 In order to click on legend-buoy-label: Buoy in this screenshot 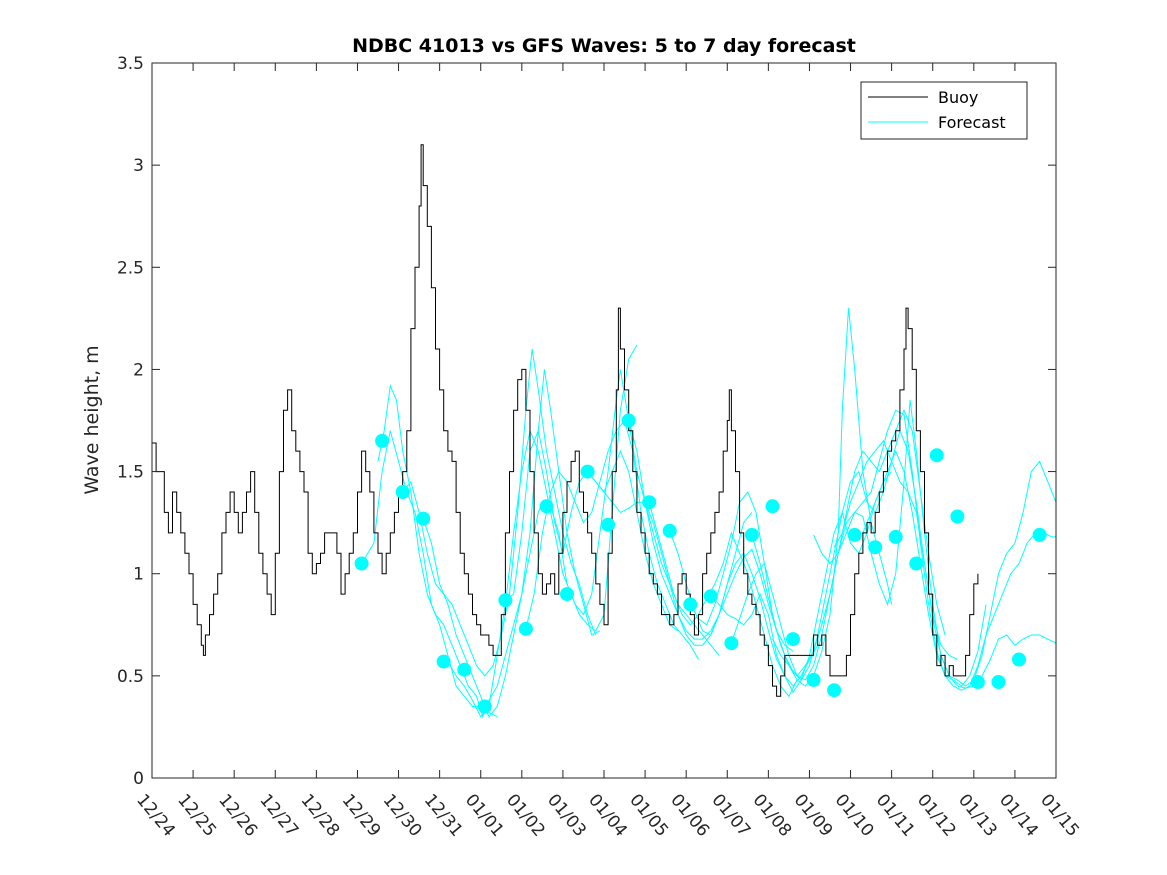, I will do `click(958, 97)`.